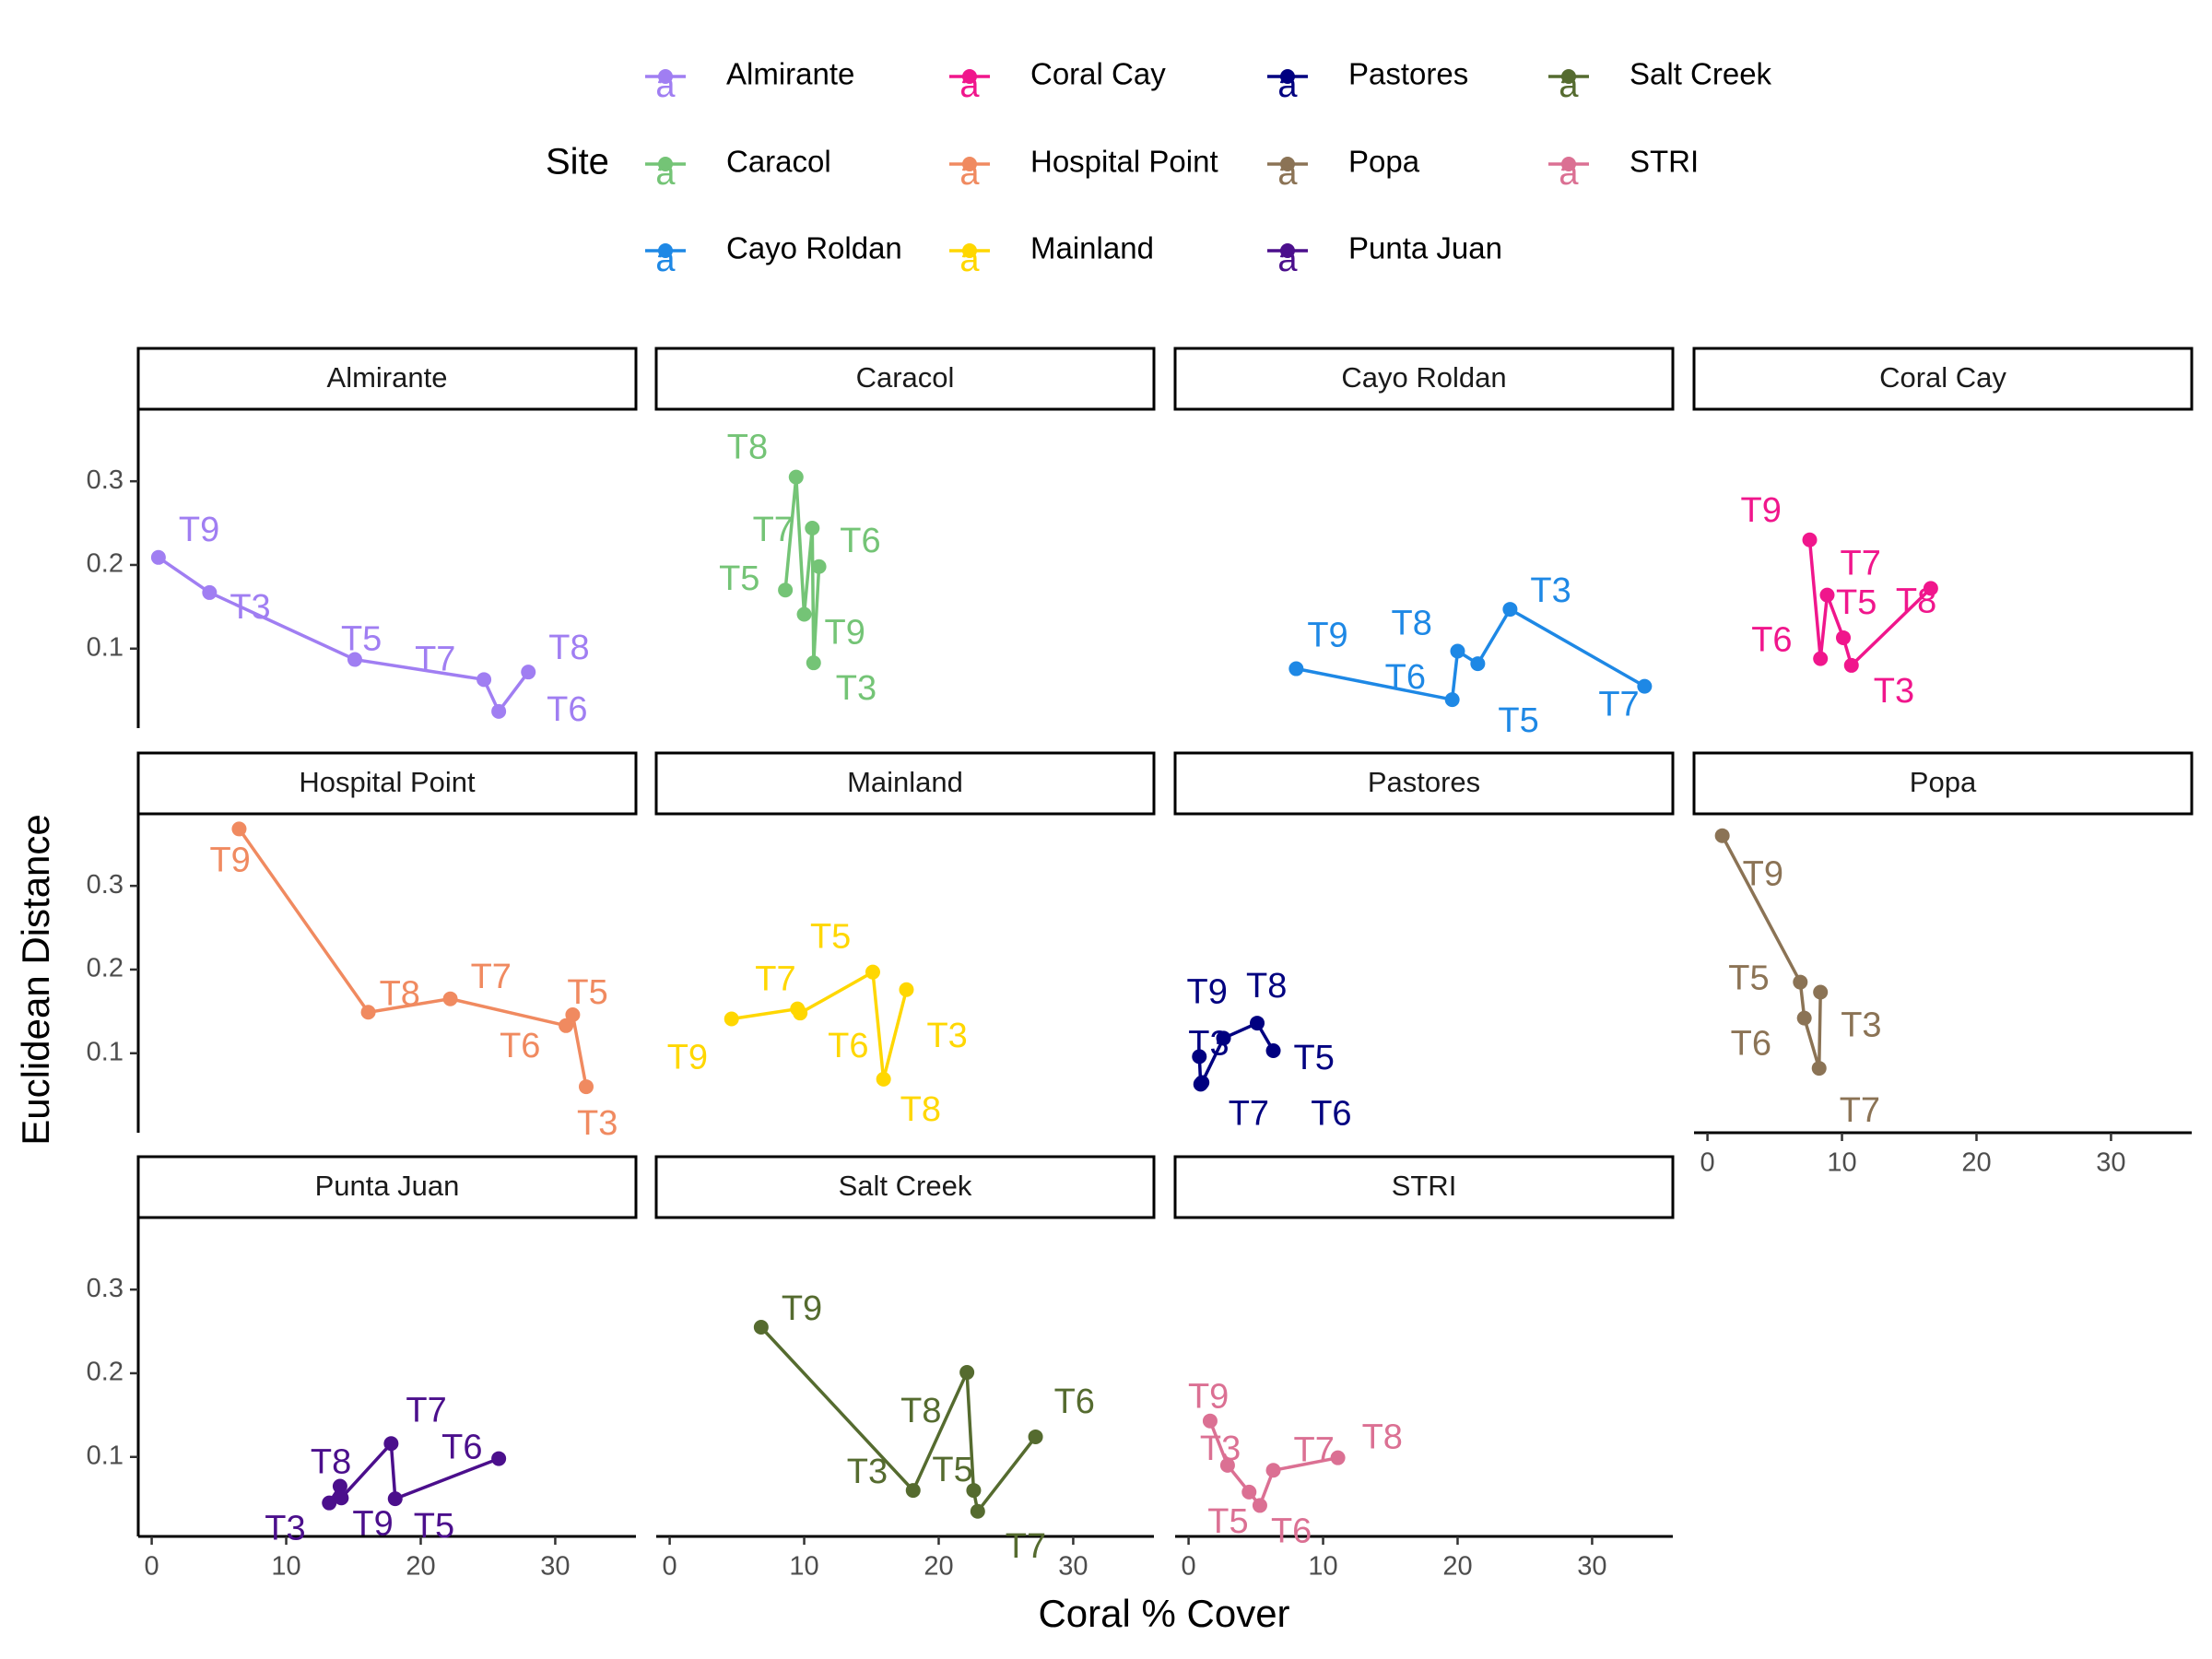  I want to click on facet-panel-almirante: Almirante 0.1 0.2 0.3 T9 T3 T5 T7 T6 T8, so click(362, 538).